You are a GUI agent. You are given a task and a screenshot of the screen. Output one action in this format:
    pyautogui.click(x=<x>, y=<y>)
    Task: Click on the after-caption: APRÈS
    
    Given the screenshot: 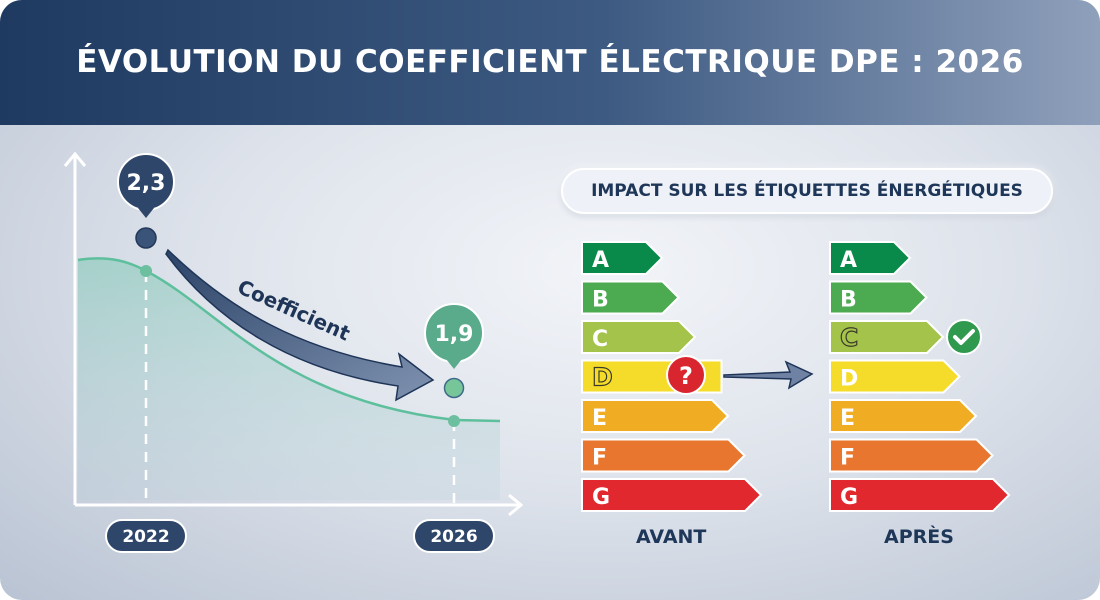 What is the action you would take?
    pyautogui.click(x=919, y=537)
    